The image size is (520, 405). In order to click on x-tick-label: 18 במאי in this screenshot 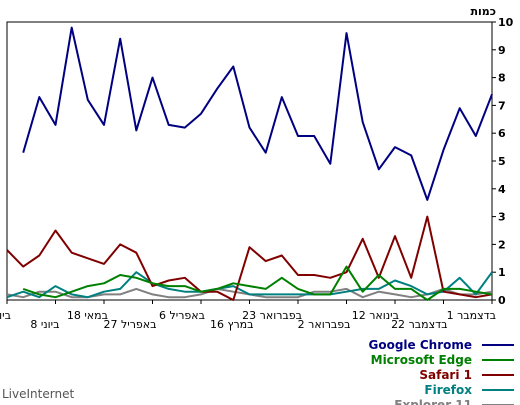, I will do `click(87, 315)`.